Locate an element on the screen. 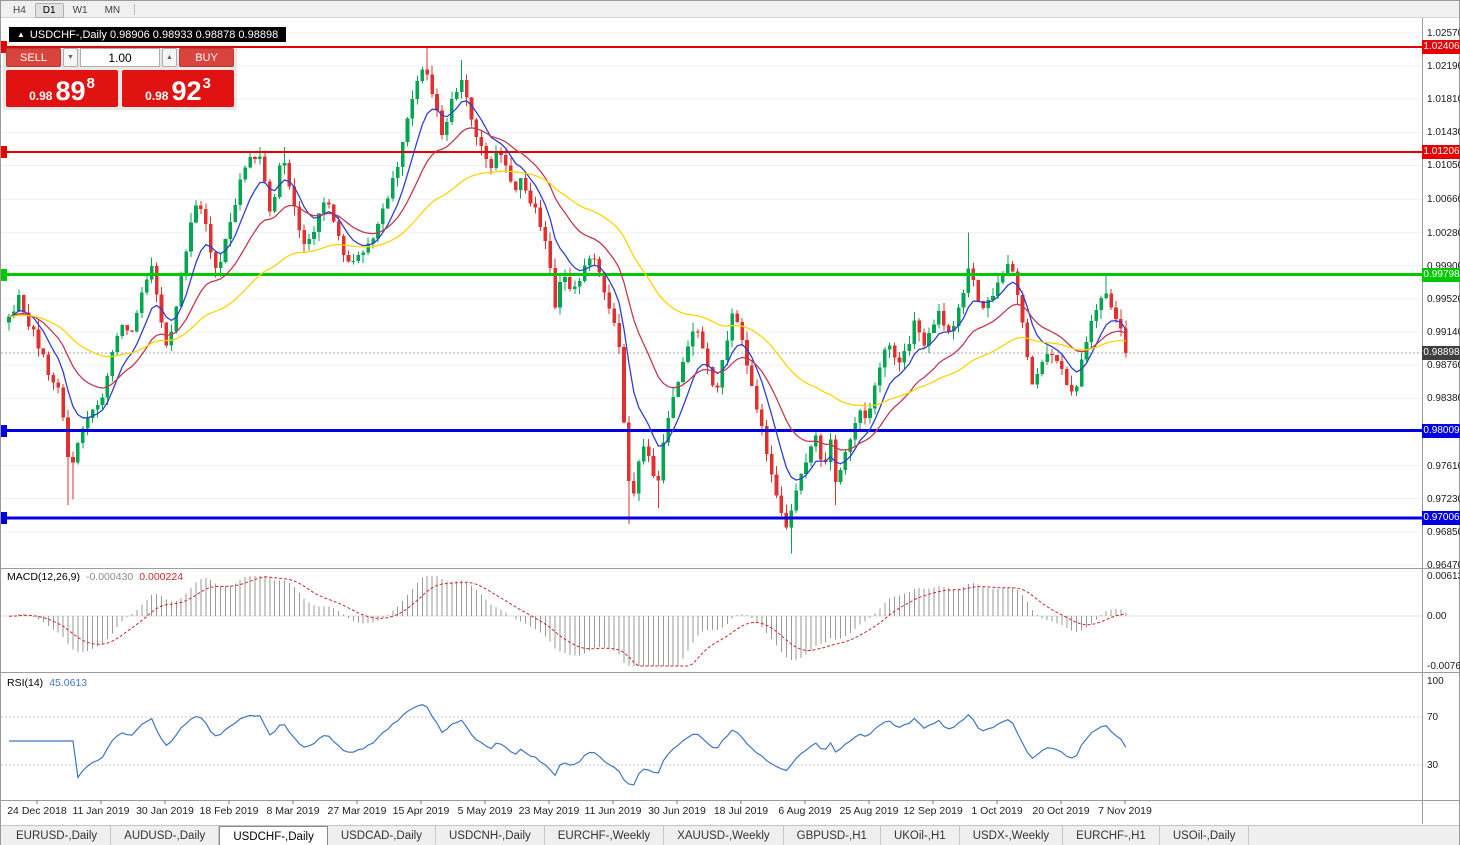  price-level-badge: 1.01206 is located at coordinates (1441, 151).